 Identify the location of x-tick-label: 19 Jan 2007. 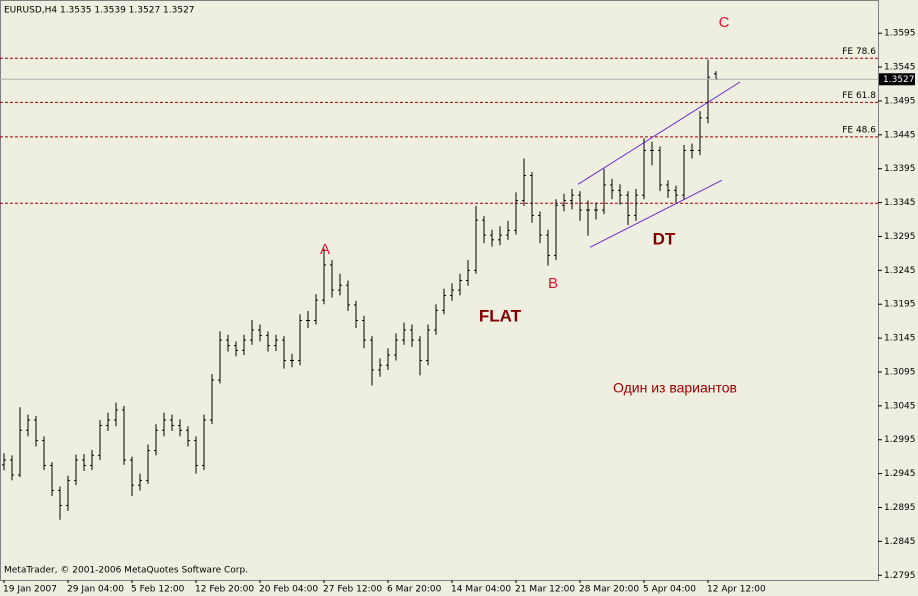
(30, 590).